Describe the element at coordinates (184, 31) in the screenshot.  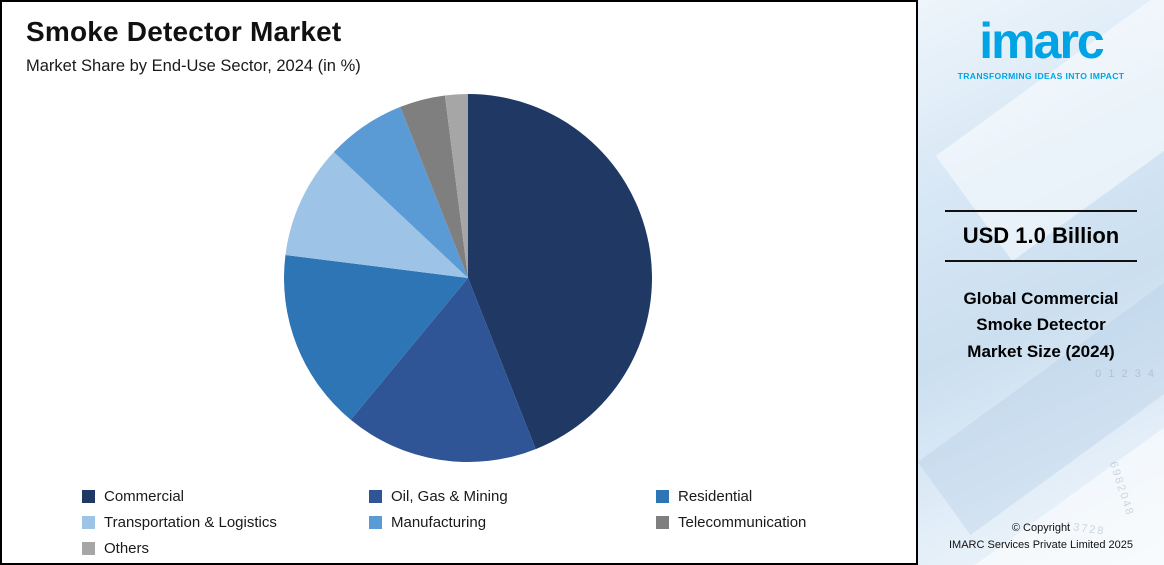
I see `page-title: Smoke Detector Market` at that location.